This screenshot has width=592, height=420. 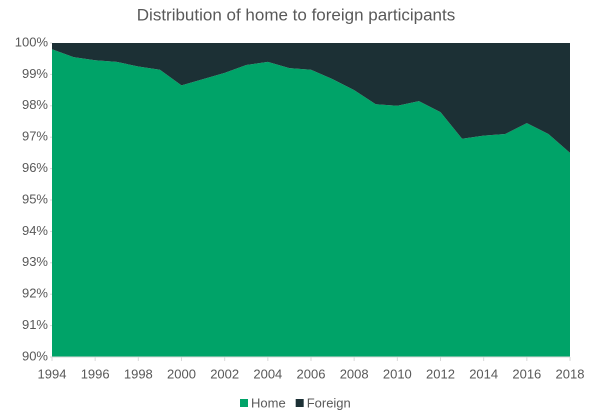 What do you see at coordinates (526, 373) in the screenshot?
I see `x-tick-label: 2016` at bounding box center [526, 373].